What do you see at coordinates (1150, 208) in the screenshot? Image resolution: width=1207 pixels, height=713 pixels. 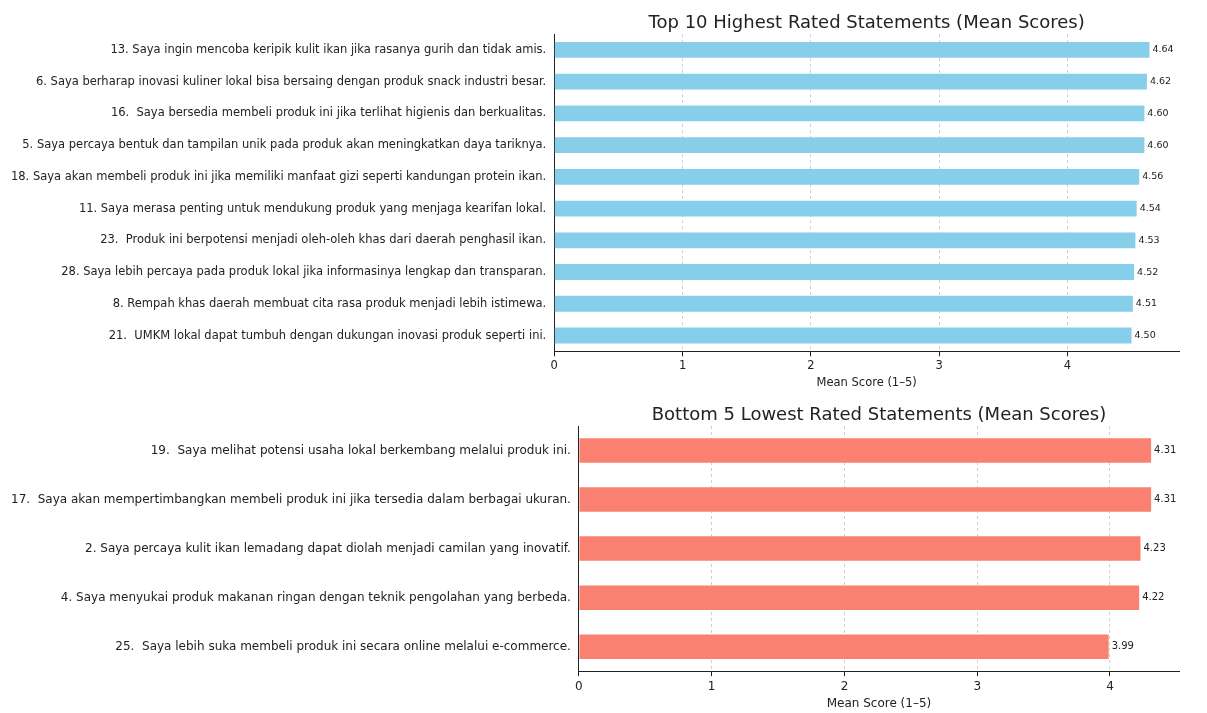 I see `data-label: 4.54` at bounding box center [1150, 208].